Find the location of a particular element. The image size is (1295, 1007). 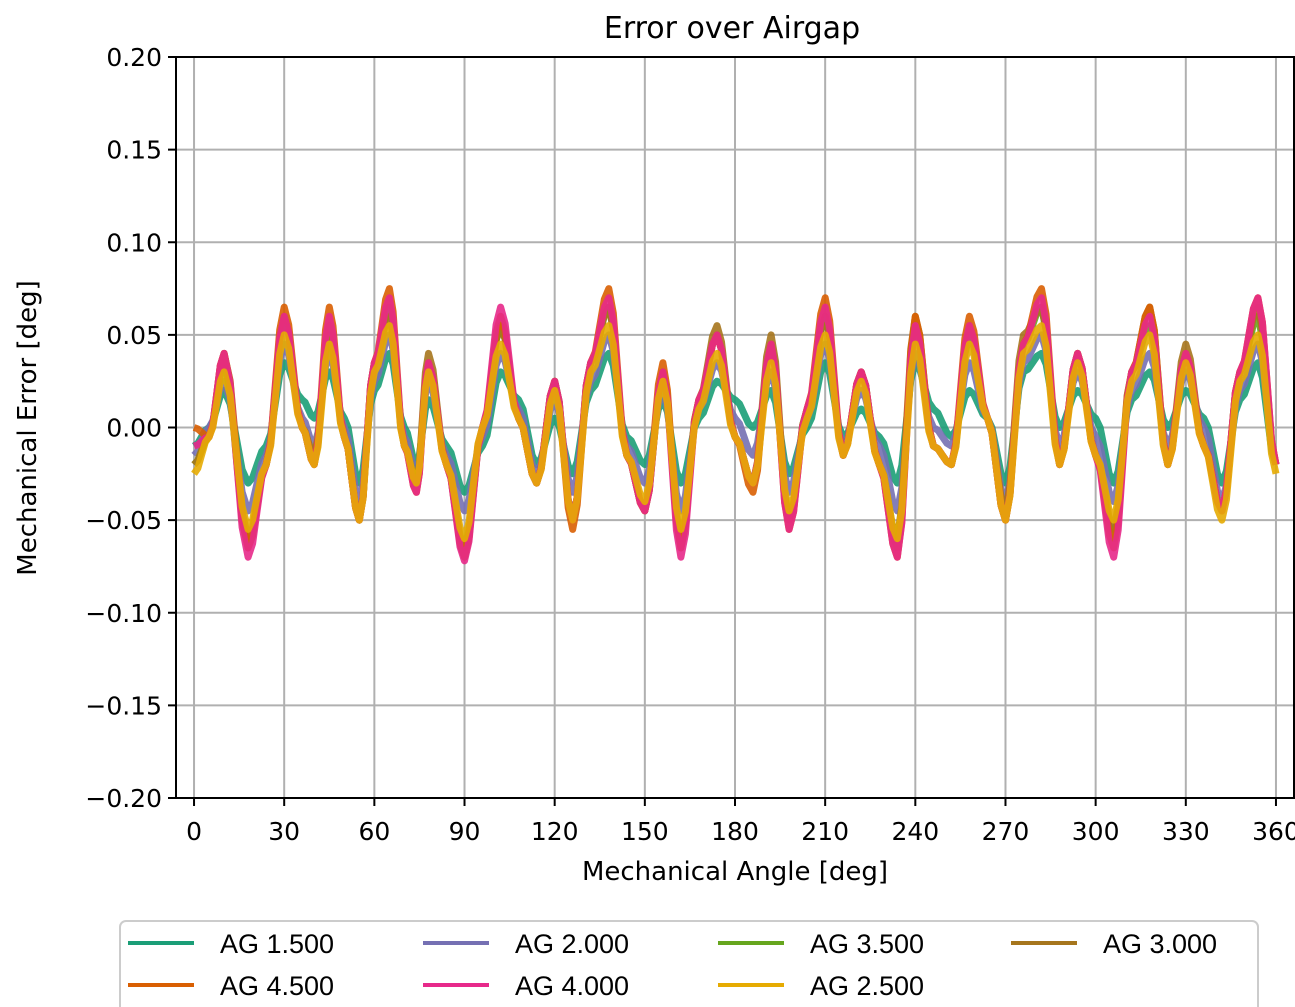

y-axis: 0.20 0.15 0.10 0.05 0.00 −0.05 −0.10 −0.15 −0.20 is located at coordinates (130, 428).